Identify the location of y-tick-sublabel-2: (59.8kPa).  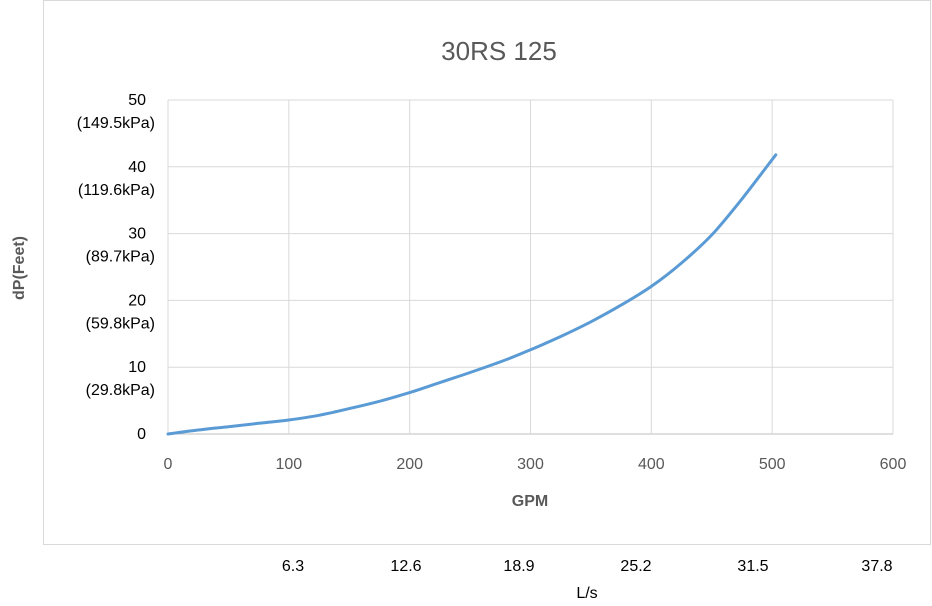
(120, 323).